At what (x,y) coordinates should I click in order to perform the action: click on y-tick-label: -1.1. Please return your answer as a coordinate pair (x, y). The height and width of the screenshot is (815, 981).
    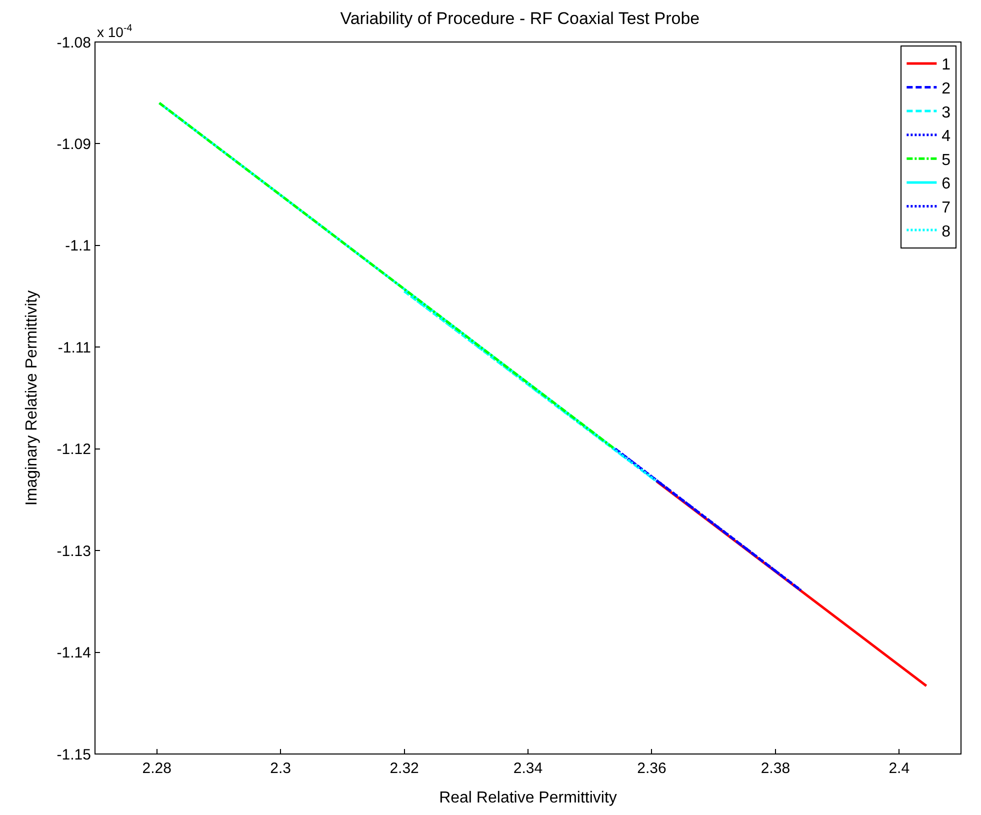
    Looking at the image, I should click on (78, 246).